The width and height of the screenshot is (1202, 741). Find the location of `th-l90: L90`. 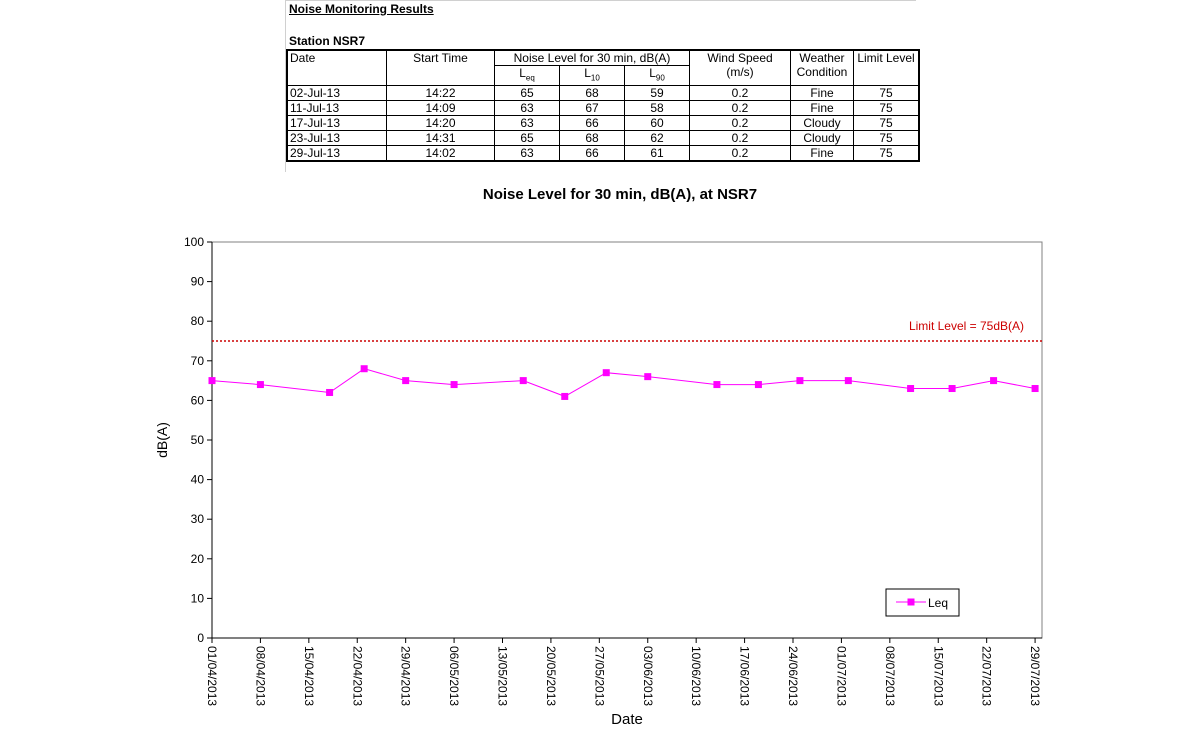

th-l90: L90 is located at coordinates (657, 75).